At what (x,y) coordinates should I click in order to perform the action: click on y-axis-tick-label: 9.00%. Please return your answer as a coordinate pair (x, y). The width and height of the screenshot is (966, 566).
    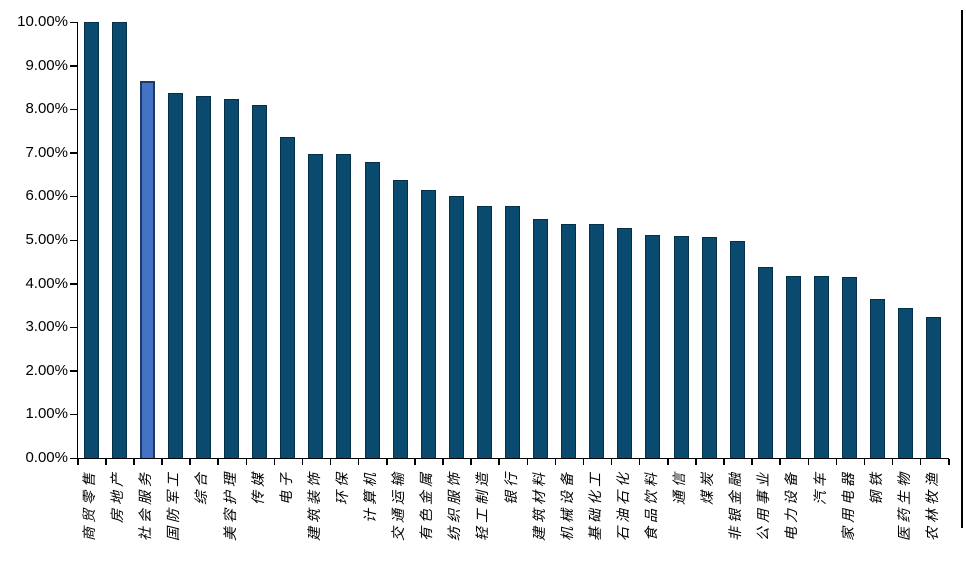
    Looking at the image, I should click on (46, 65).